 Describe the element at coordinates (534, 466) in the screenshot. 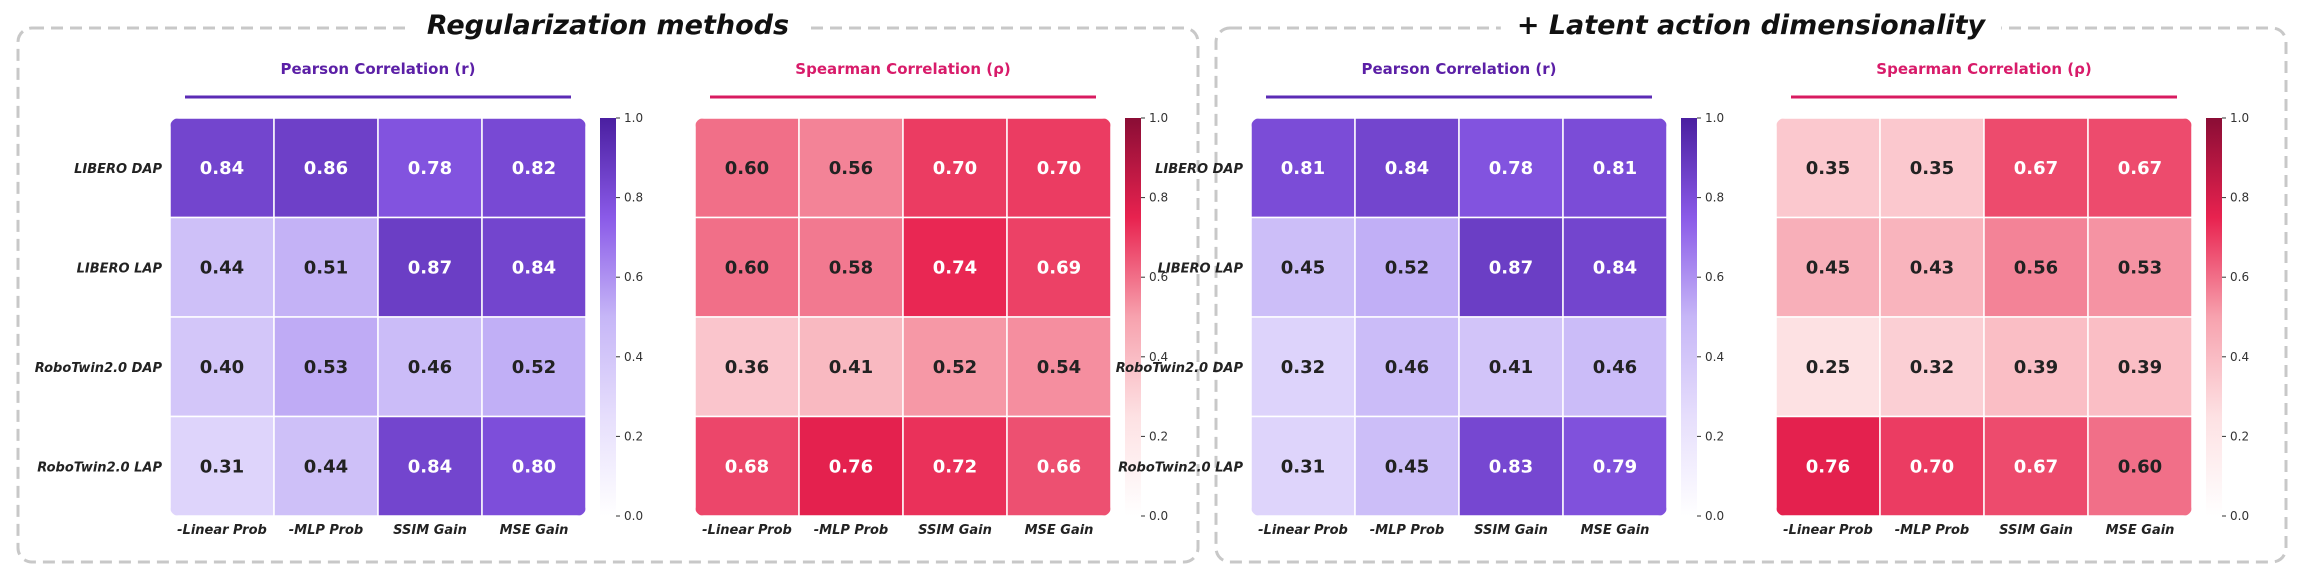

I see `cell-value-label: 0.80` at that location.